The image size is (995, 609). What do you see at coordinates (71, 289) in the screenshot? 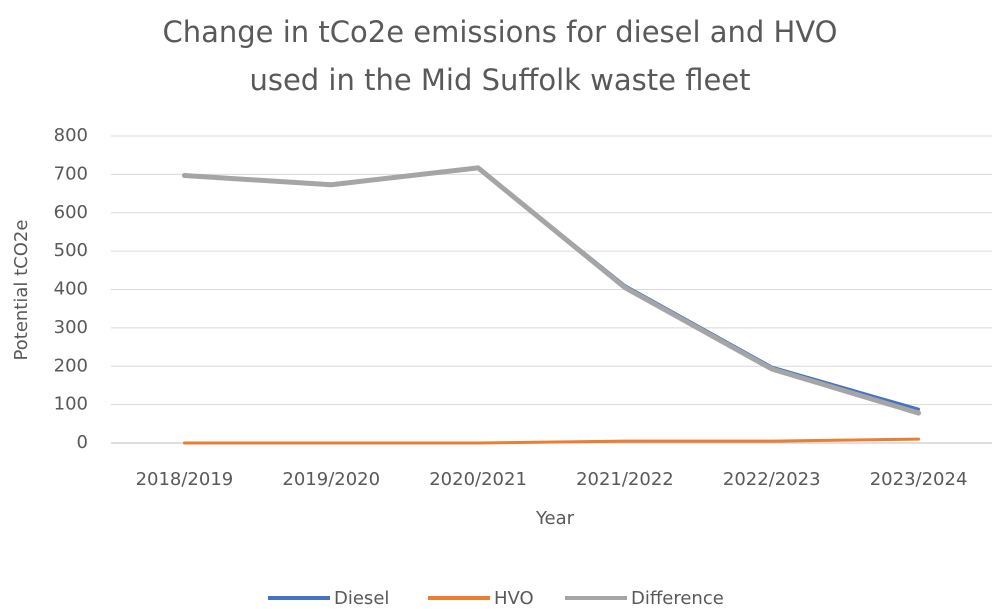
I see `y-tick-label: 400` at bounding box center [71, 289].